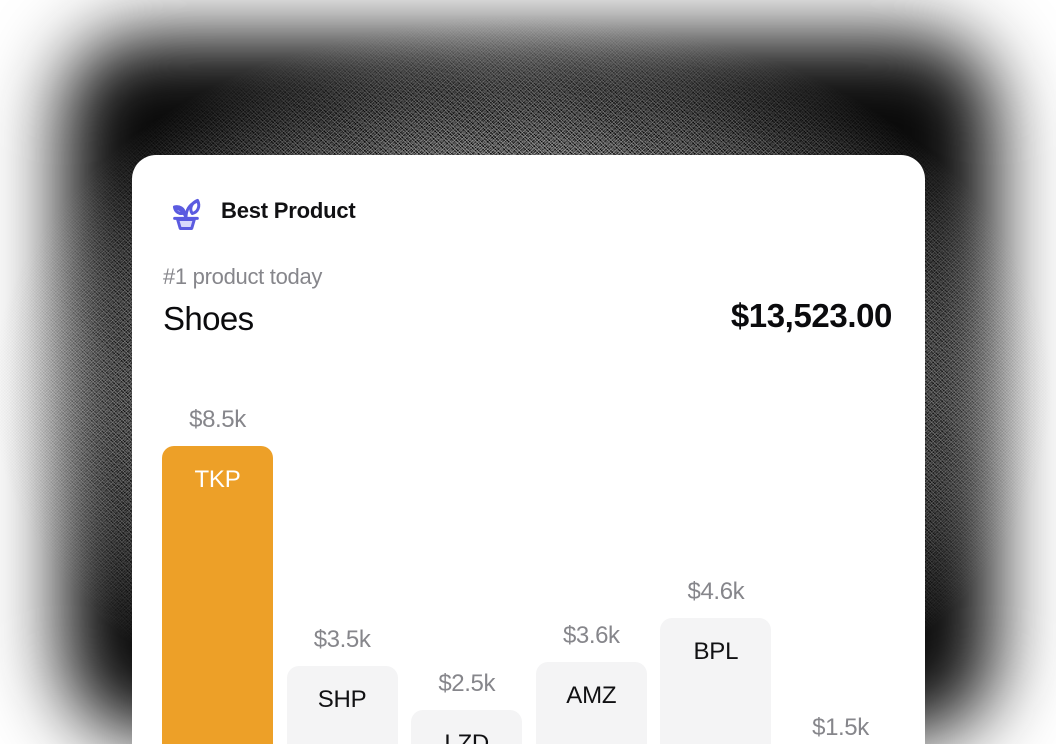 The width and height of the screenshot is (1056, 744). I want to click on bar-category-label: LZD, so click(467, 737).